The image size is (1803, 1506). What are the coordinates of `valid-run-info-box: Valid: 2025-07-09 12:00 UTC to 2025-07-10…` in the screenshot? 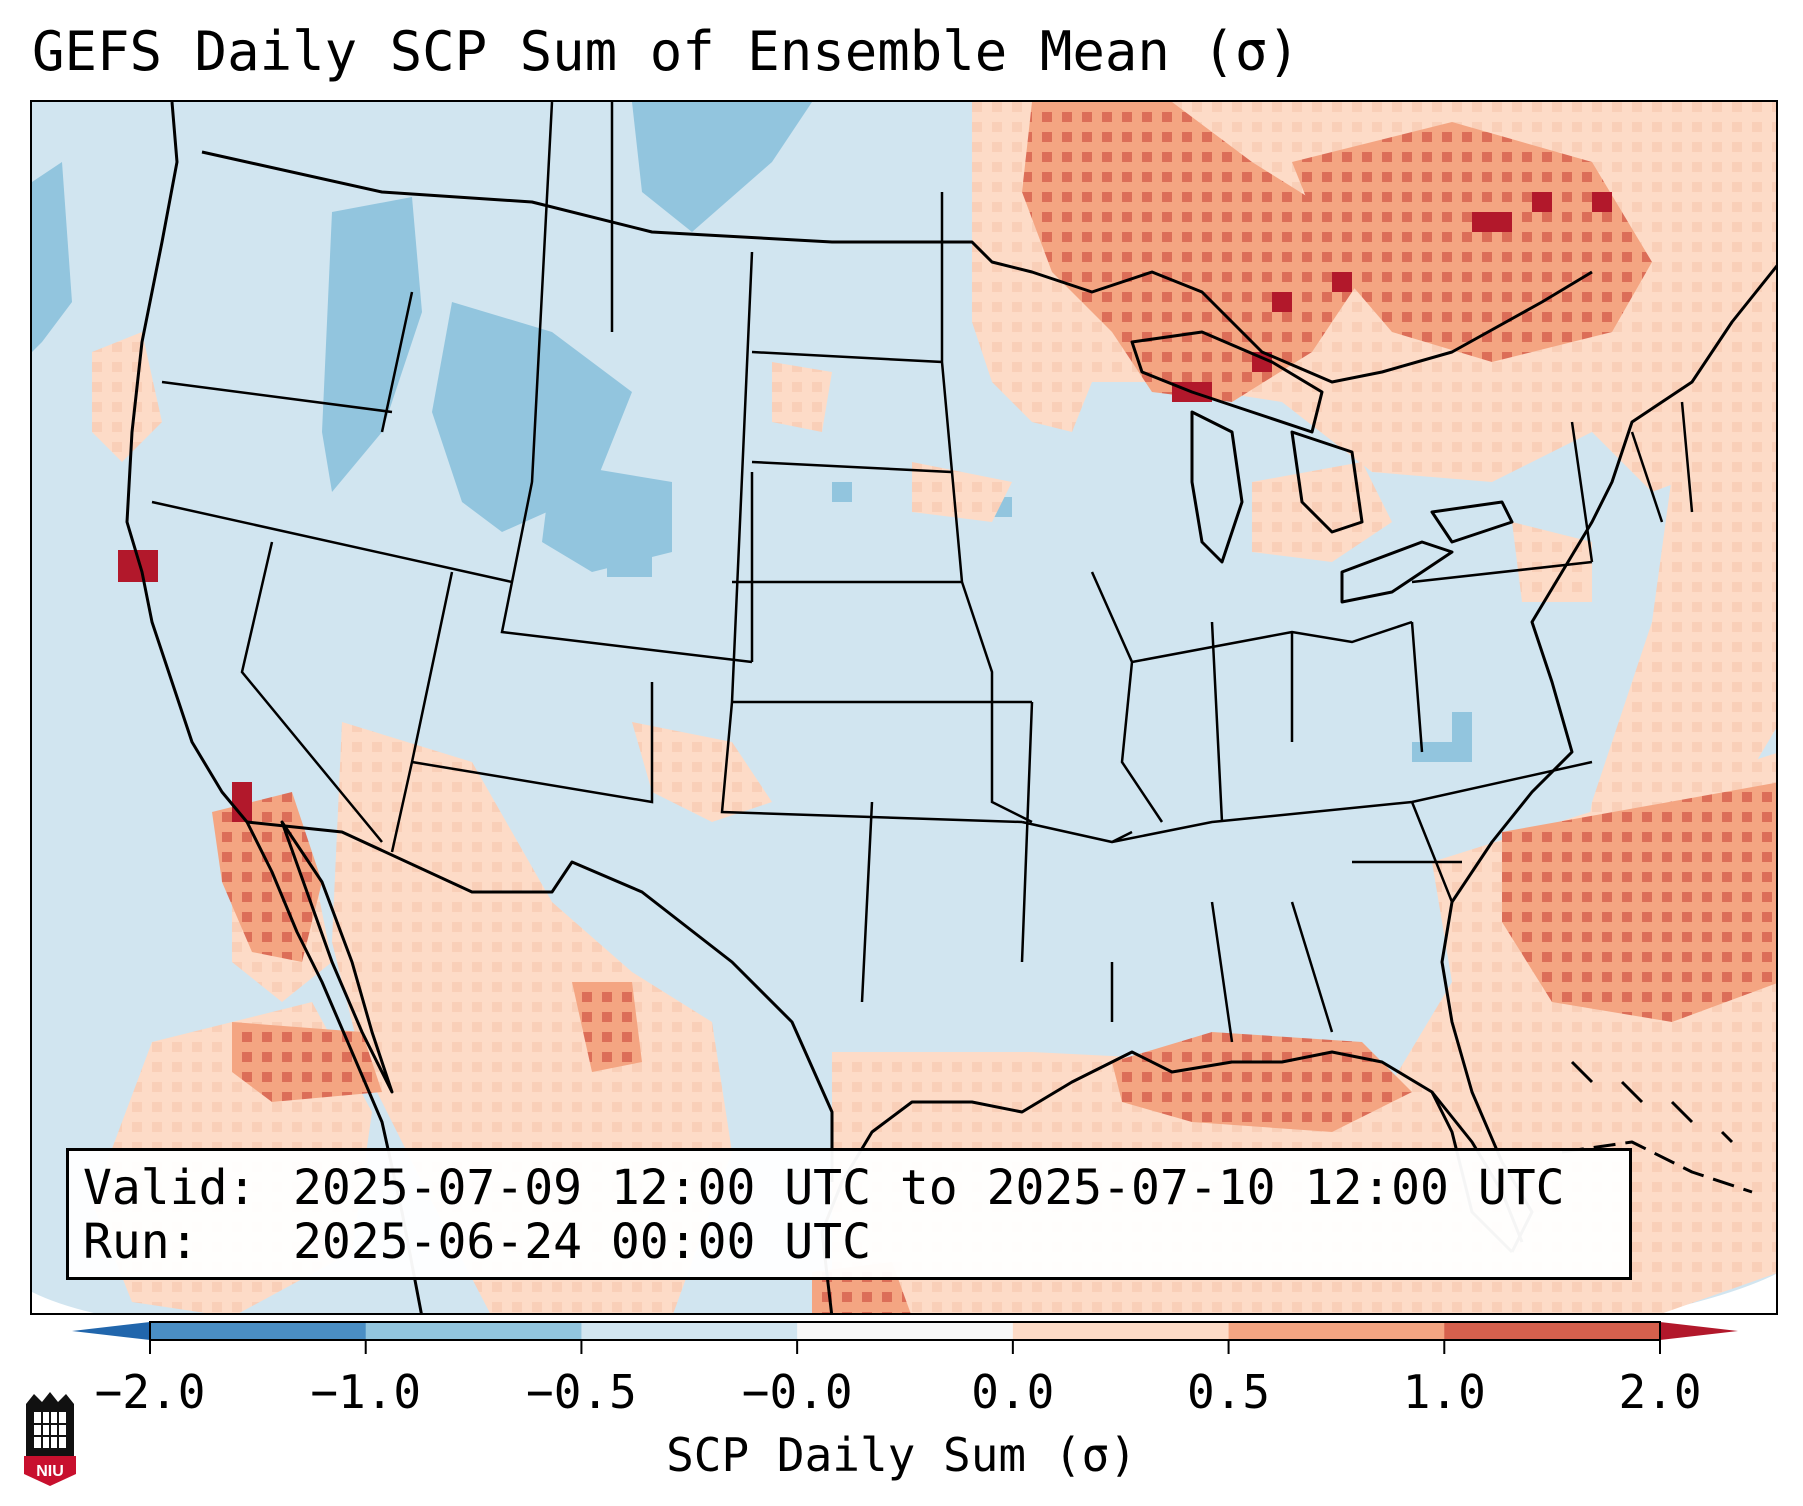 It's located at (849, 1214).